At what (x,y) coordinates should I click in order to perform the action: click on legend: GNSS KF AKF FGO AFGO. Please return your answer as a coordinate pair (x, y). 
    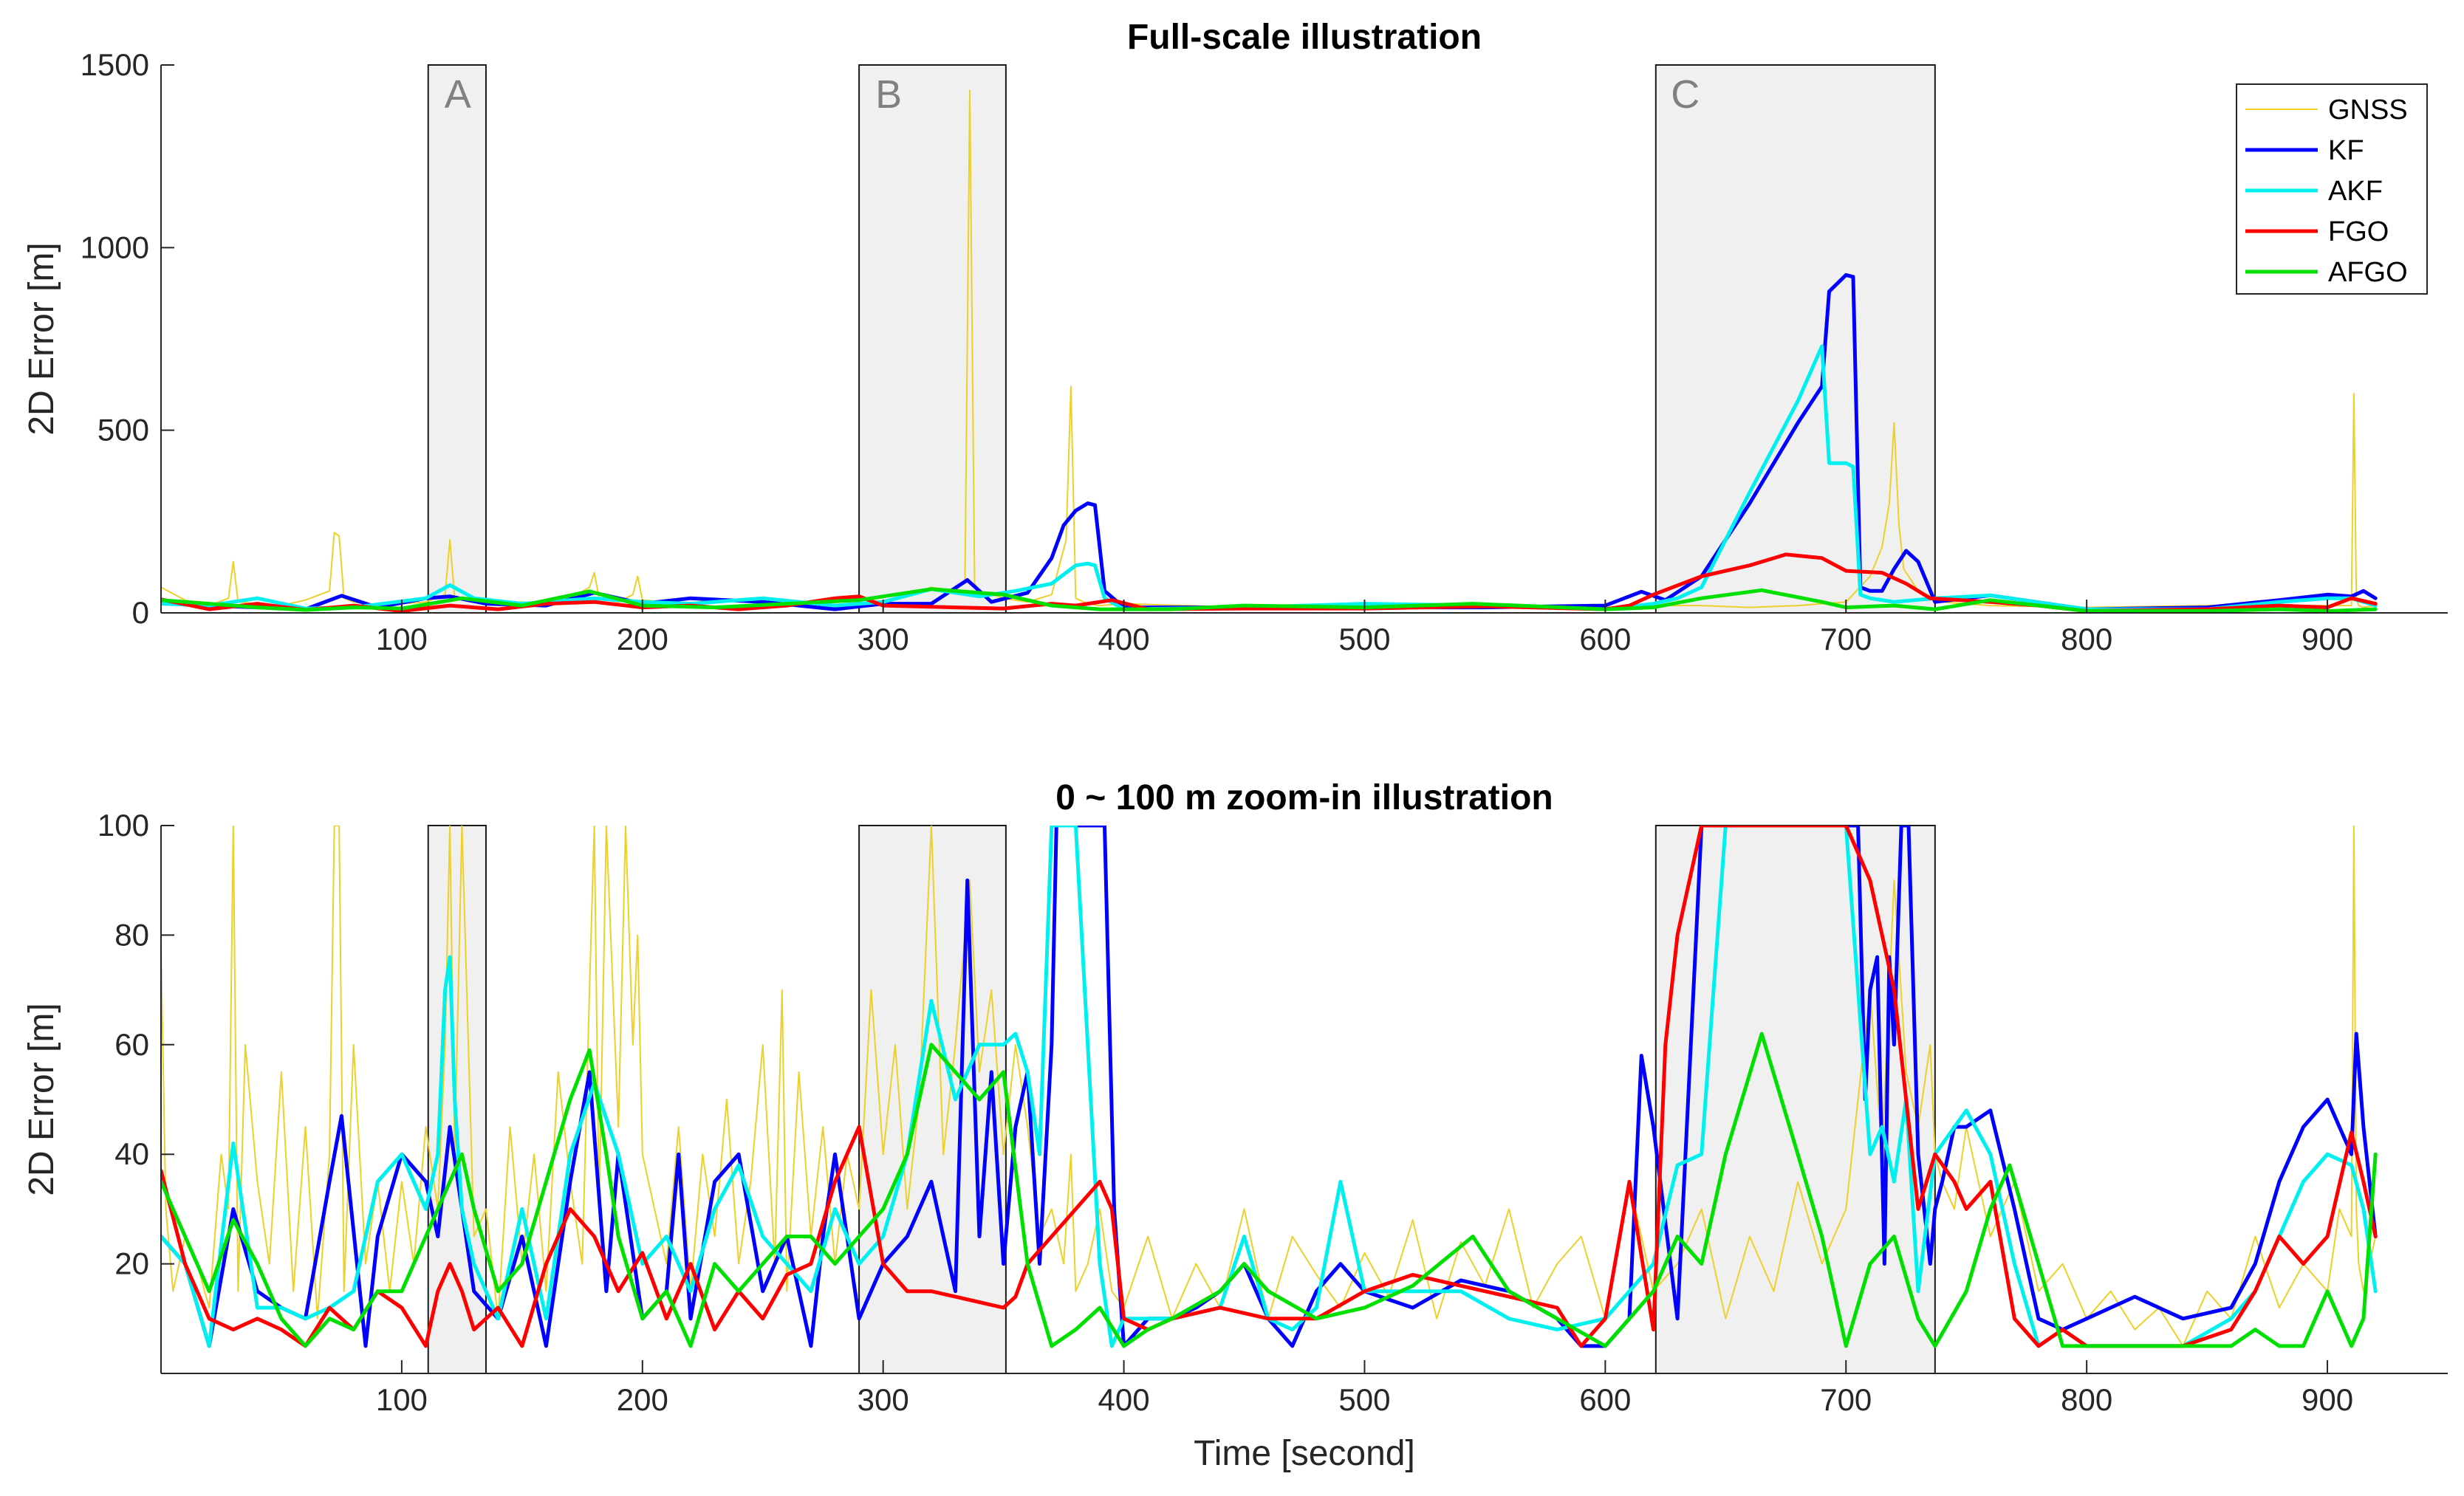
    Looking at the image, I should click on (2332, 189).